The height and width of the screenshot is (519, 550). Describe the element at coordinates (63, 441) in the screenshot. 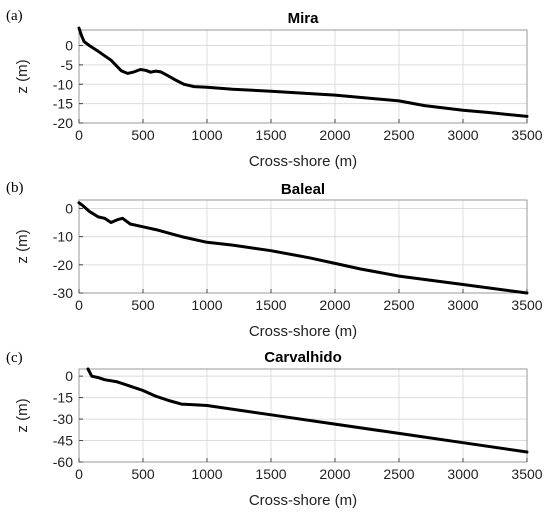

I see `y-tick-label: -45` at that location.